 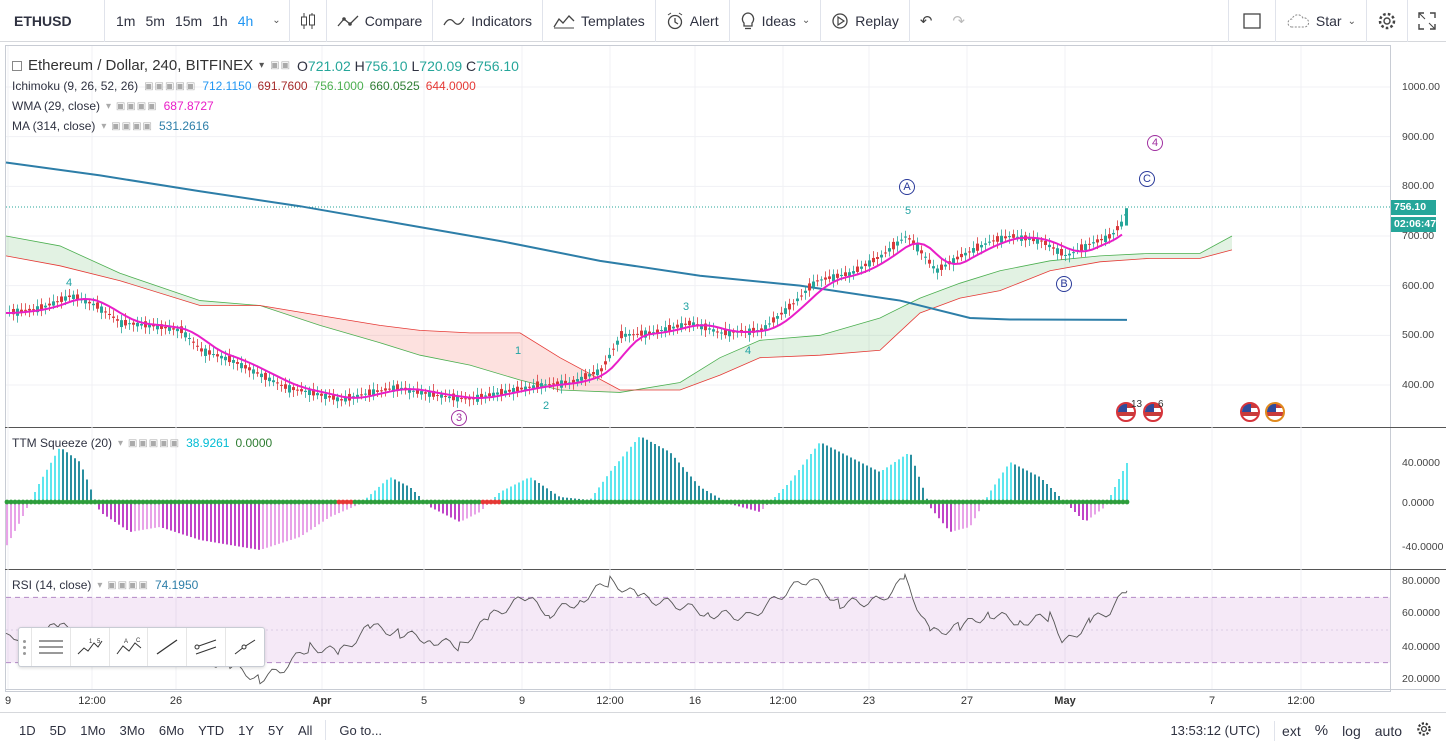 I want to click on redo-button: ↷, so click(x=958, y=21).